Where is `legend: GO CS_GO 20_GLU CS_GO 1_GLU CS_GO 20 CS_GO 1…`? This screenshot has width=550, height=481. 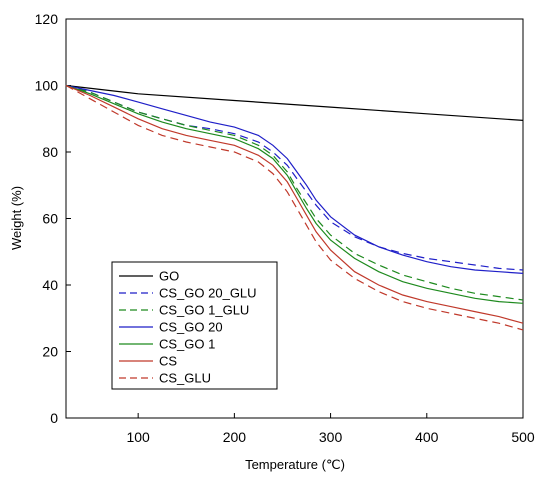
legend: GO CS_GO 20_GLU CS_GO 1_GLU CS_GO 20 CS_GO 1… is located at coordinates (194, 325).